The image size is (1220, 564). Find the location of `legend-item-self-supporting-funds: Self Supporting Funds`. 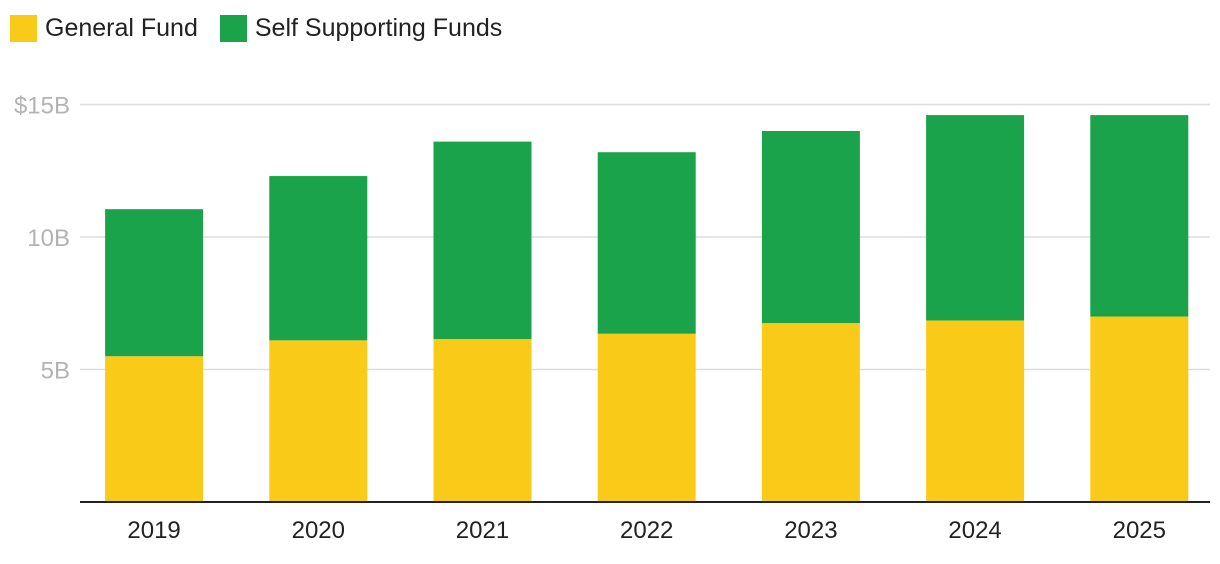

legend-item-self-supporting-funds: Self Supporting Funds is located at coordinates (361, 28).